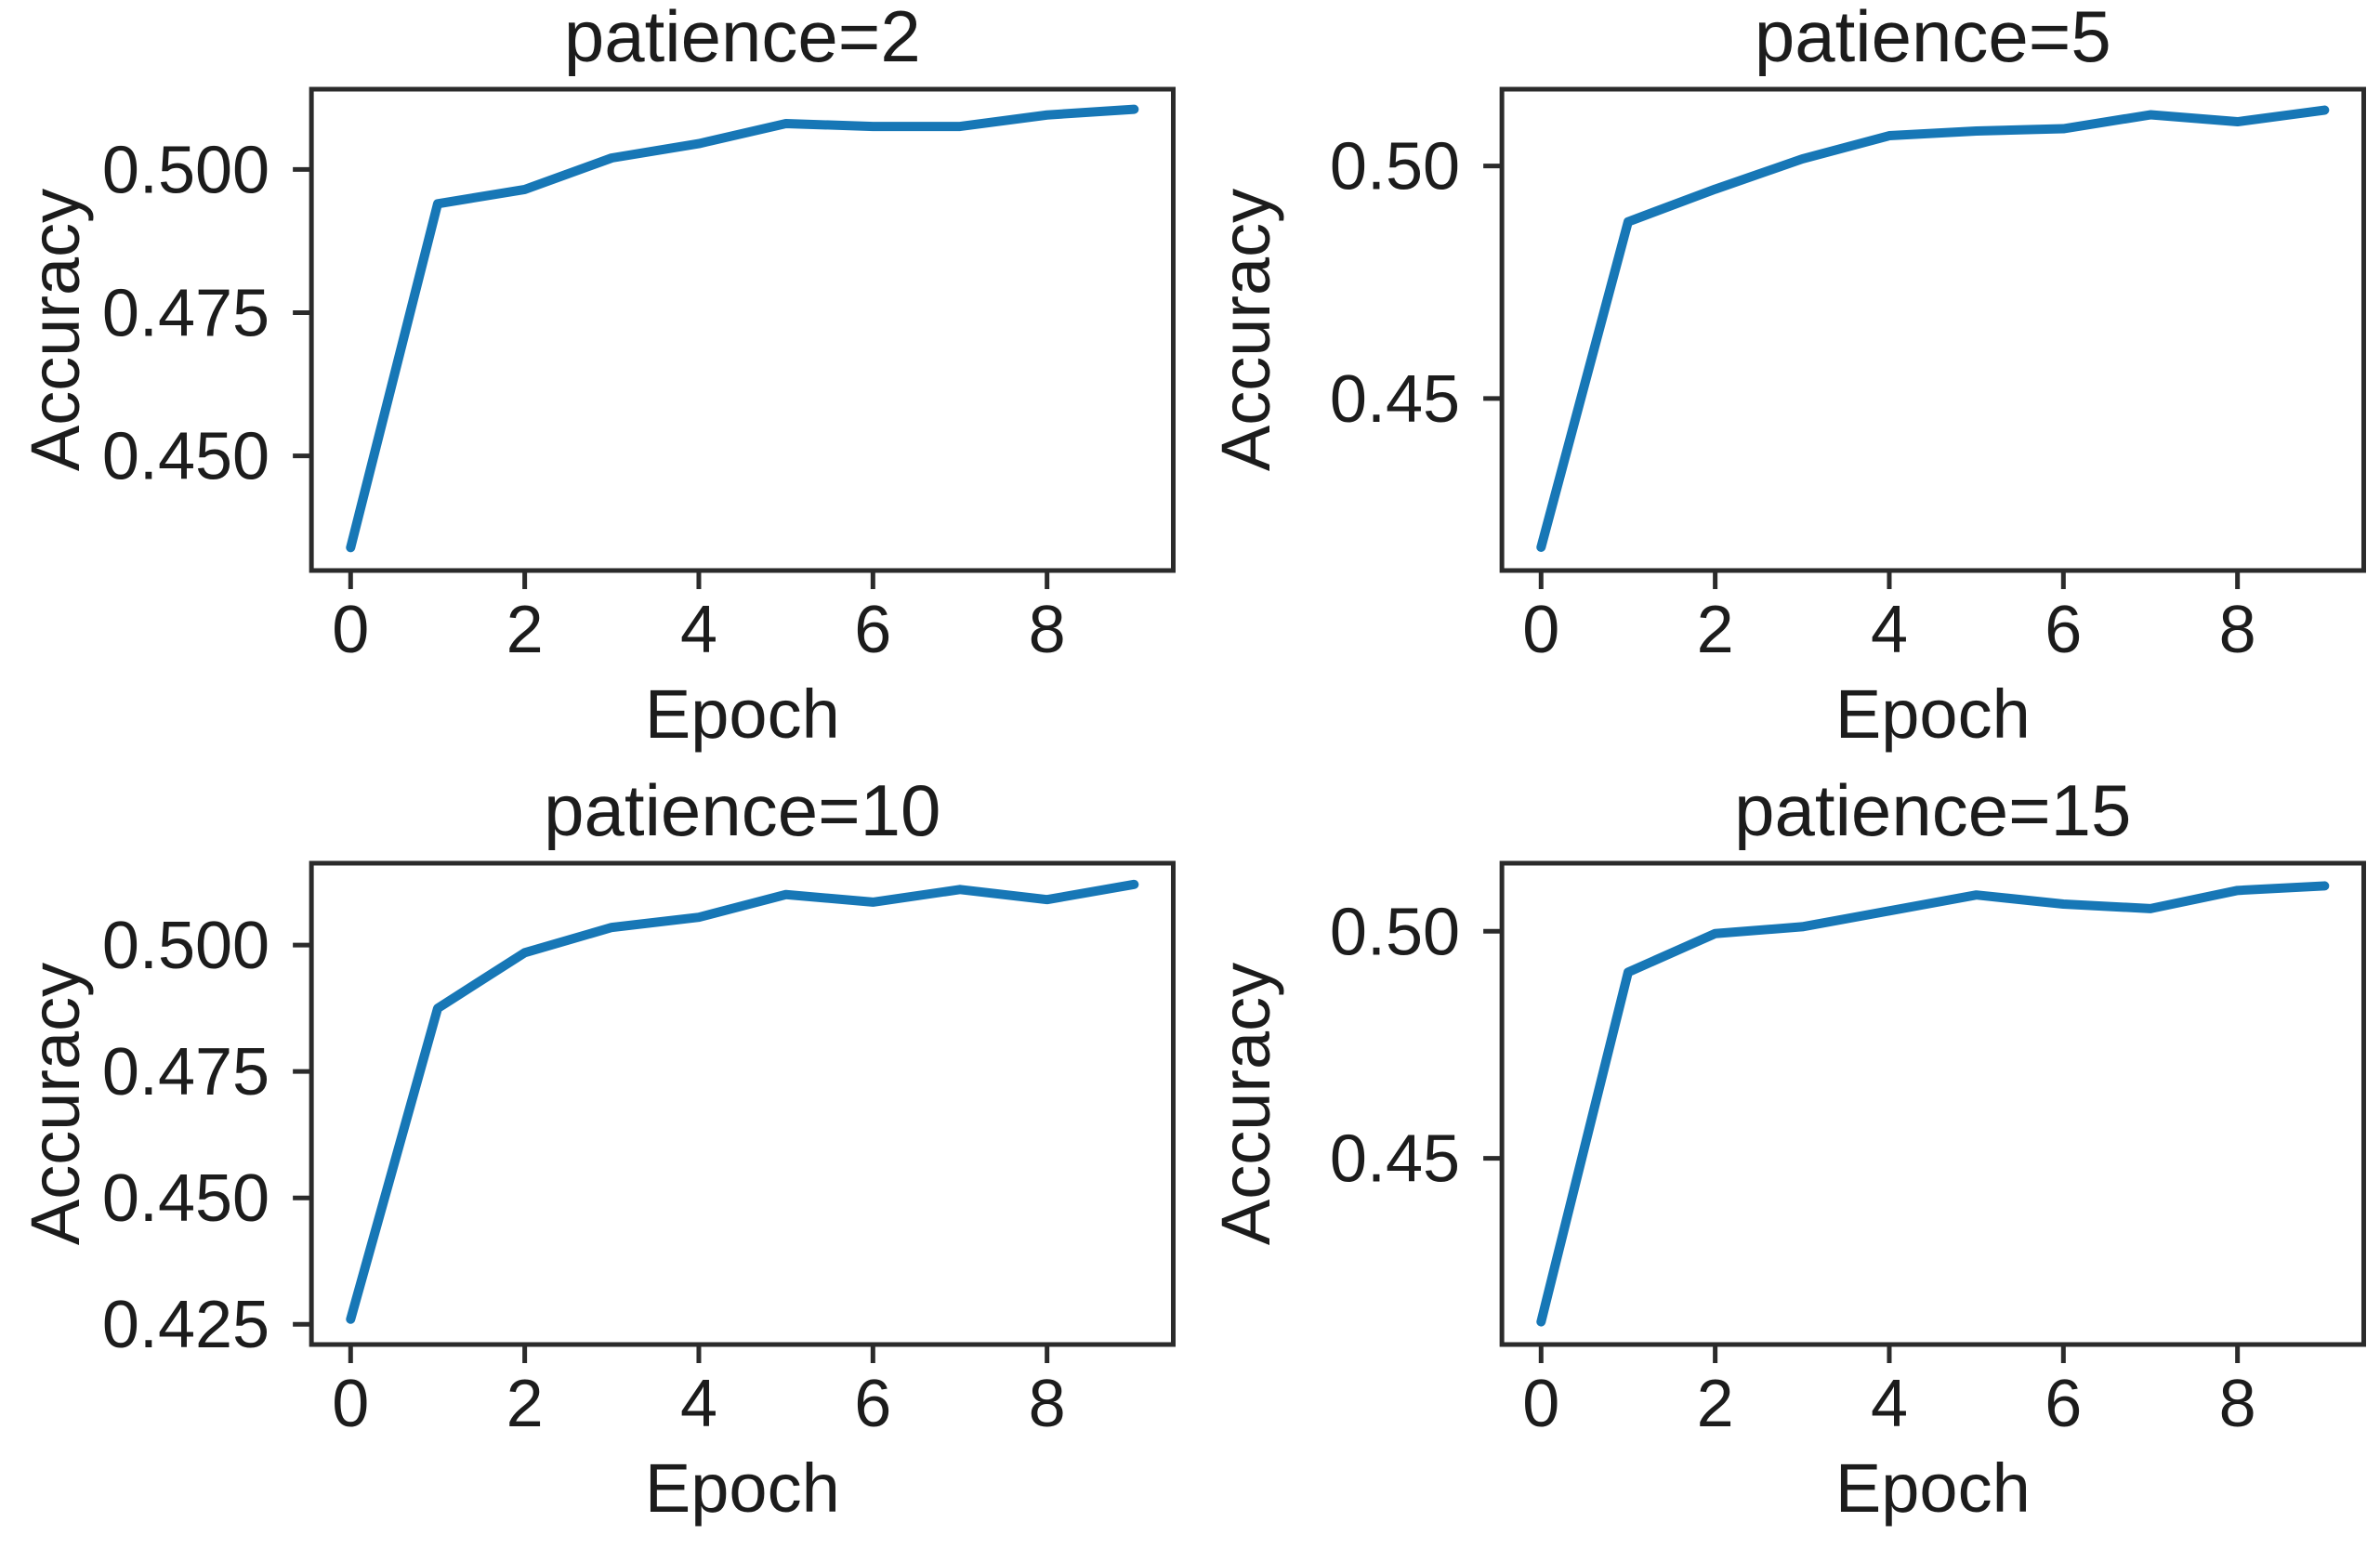  What do you see at coordinates (742, 38) in the screenshot?
I see `chart-title: patience=2` at bounding box center [742, 38].